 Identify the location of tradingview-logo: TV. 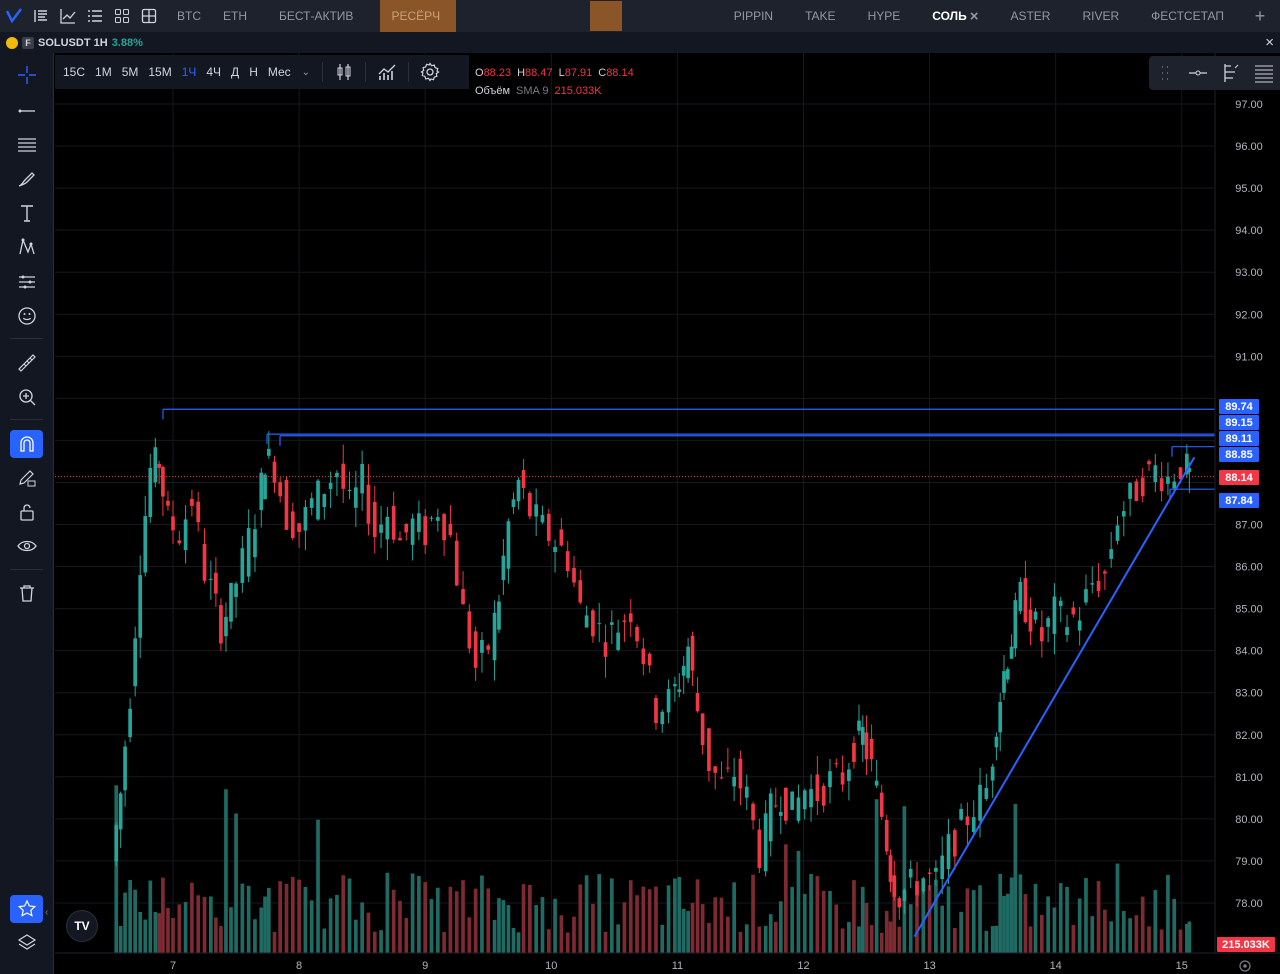
(82, 926).